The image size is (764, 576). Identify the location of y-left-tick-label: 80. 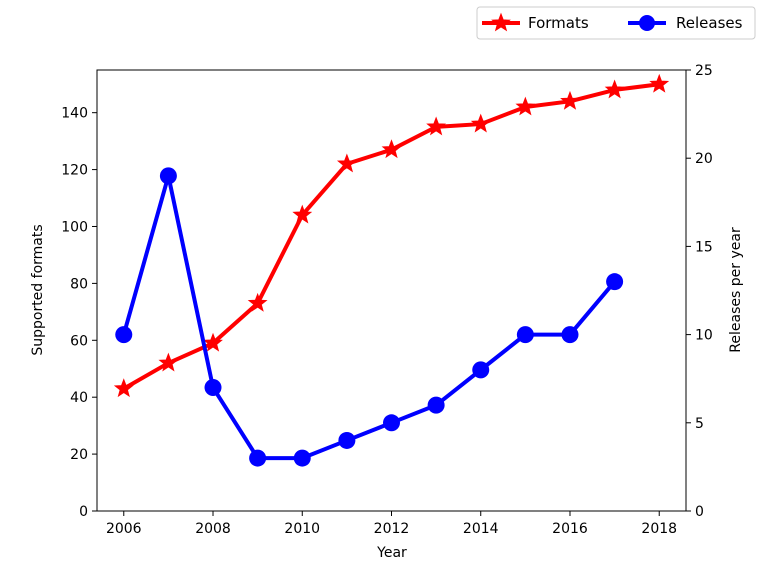
(79, 284).